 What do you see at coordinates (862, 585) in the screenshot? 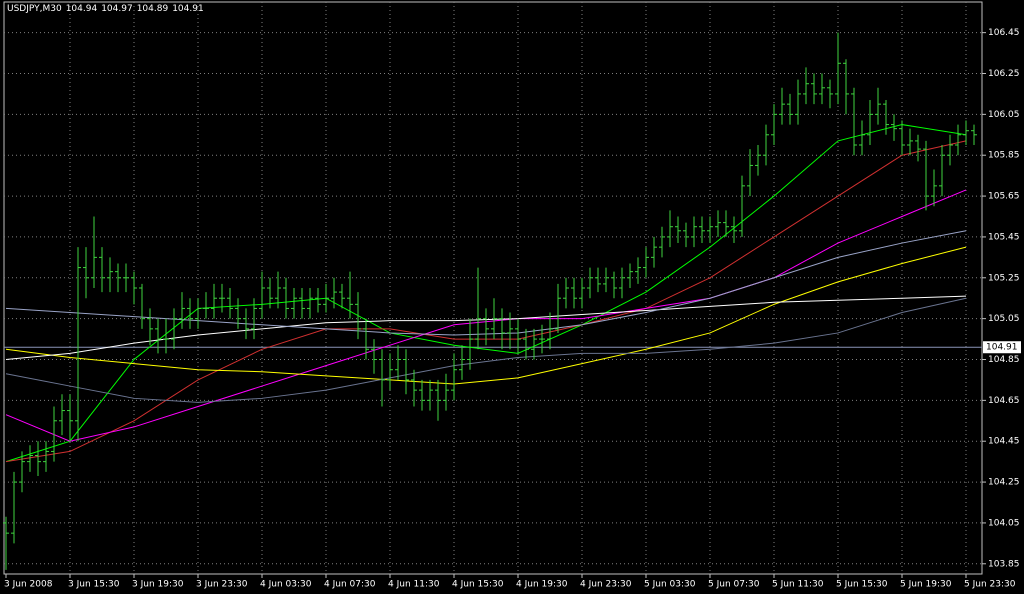
I see `x-tick-label: 5 Jun 15:30` at bounding box center [862, 585].